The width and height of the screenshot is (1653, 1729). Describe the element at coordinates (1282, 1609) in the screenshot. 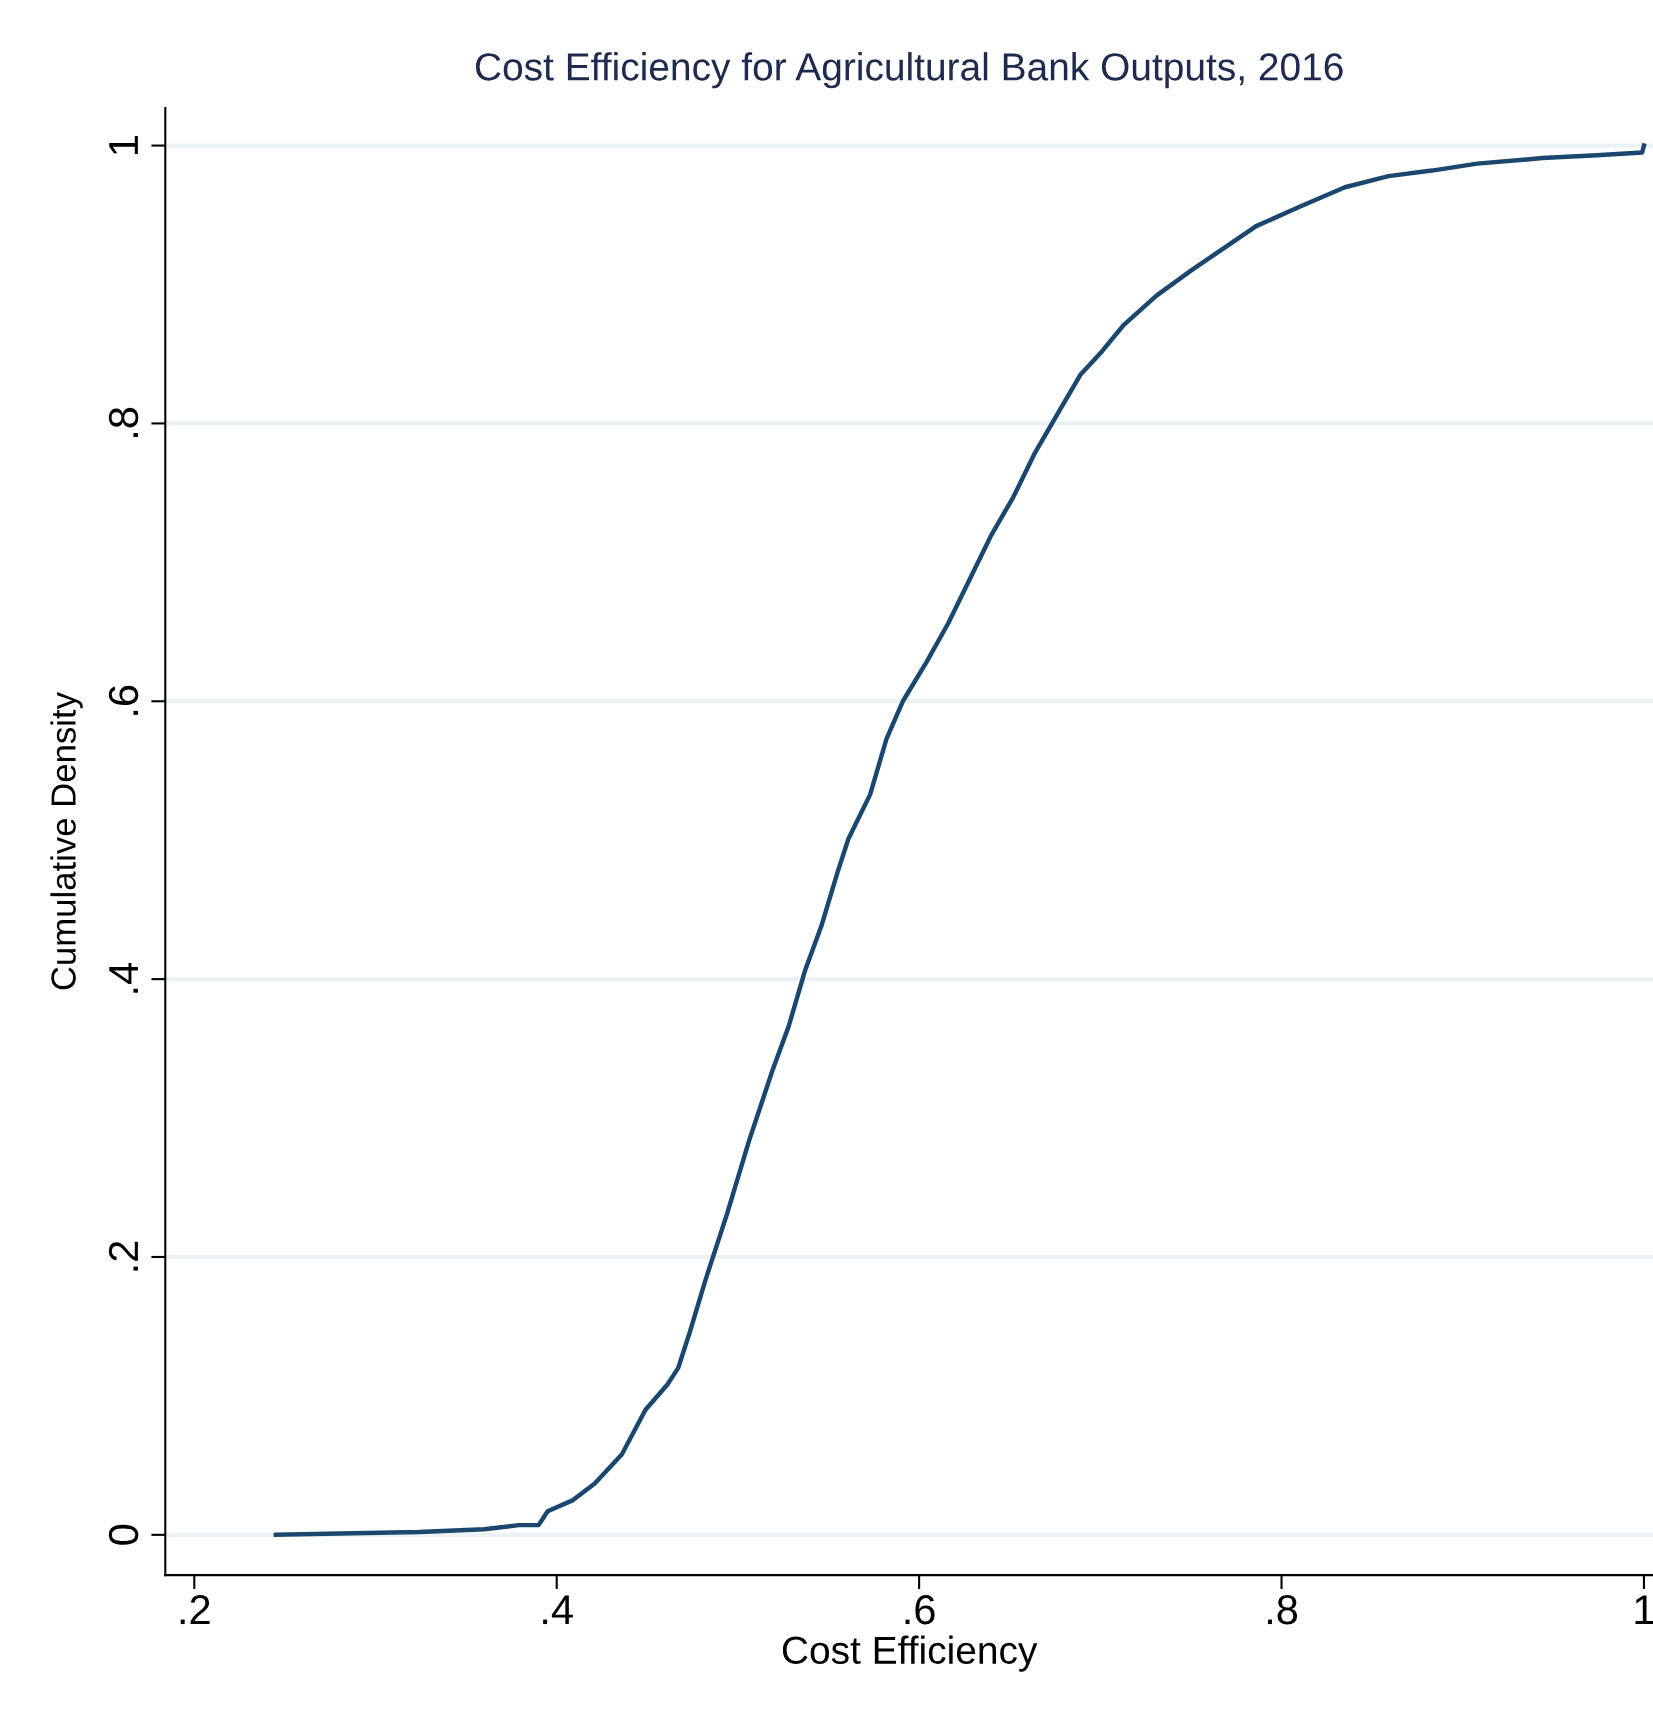

I see `x-tick-label: .8` at that location.